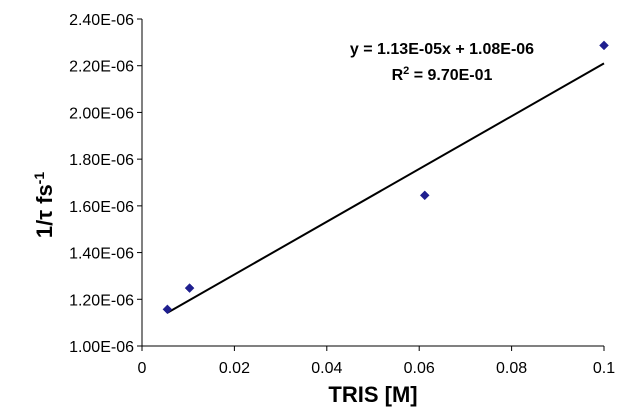  What do you see at coordinates (101, 160) in the screenshot?
I see `y-tick-label: 1.80E-06` at bounding box center [101, 160].